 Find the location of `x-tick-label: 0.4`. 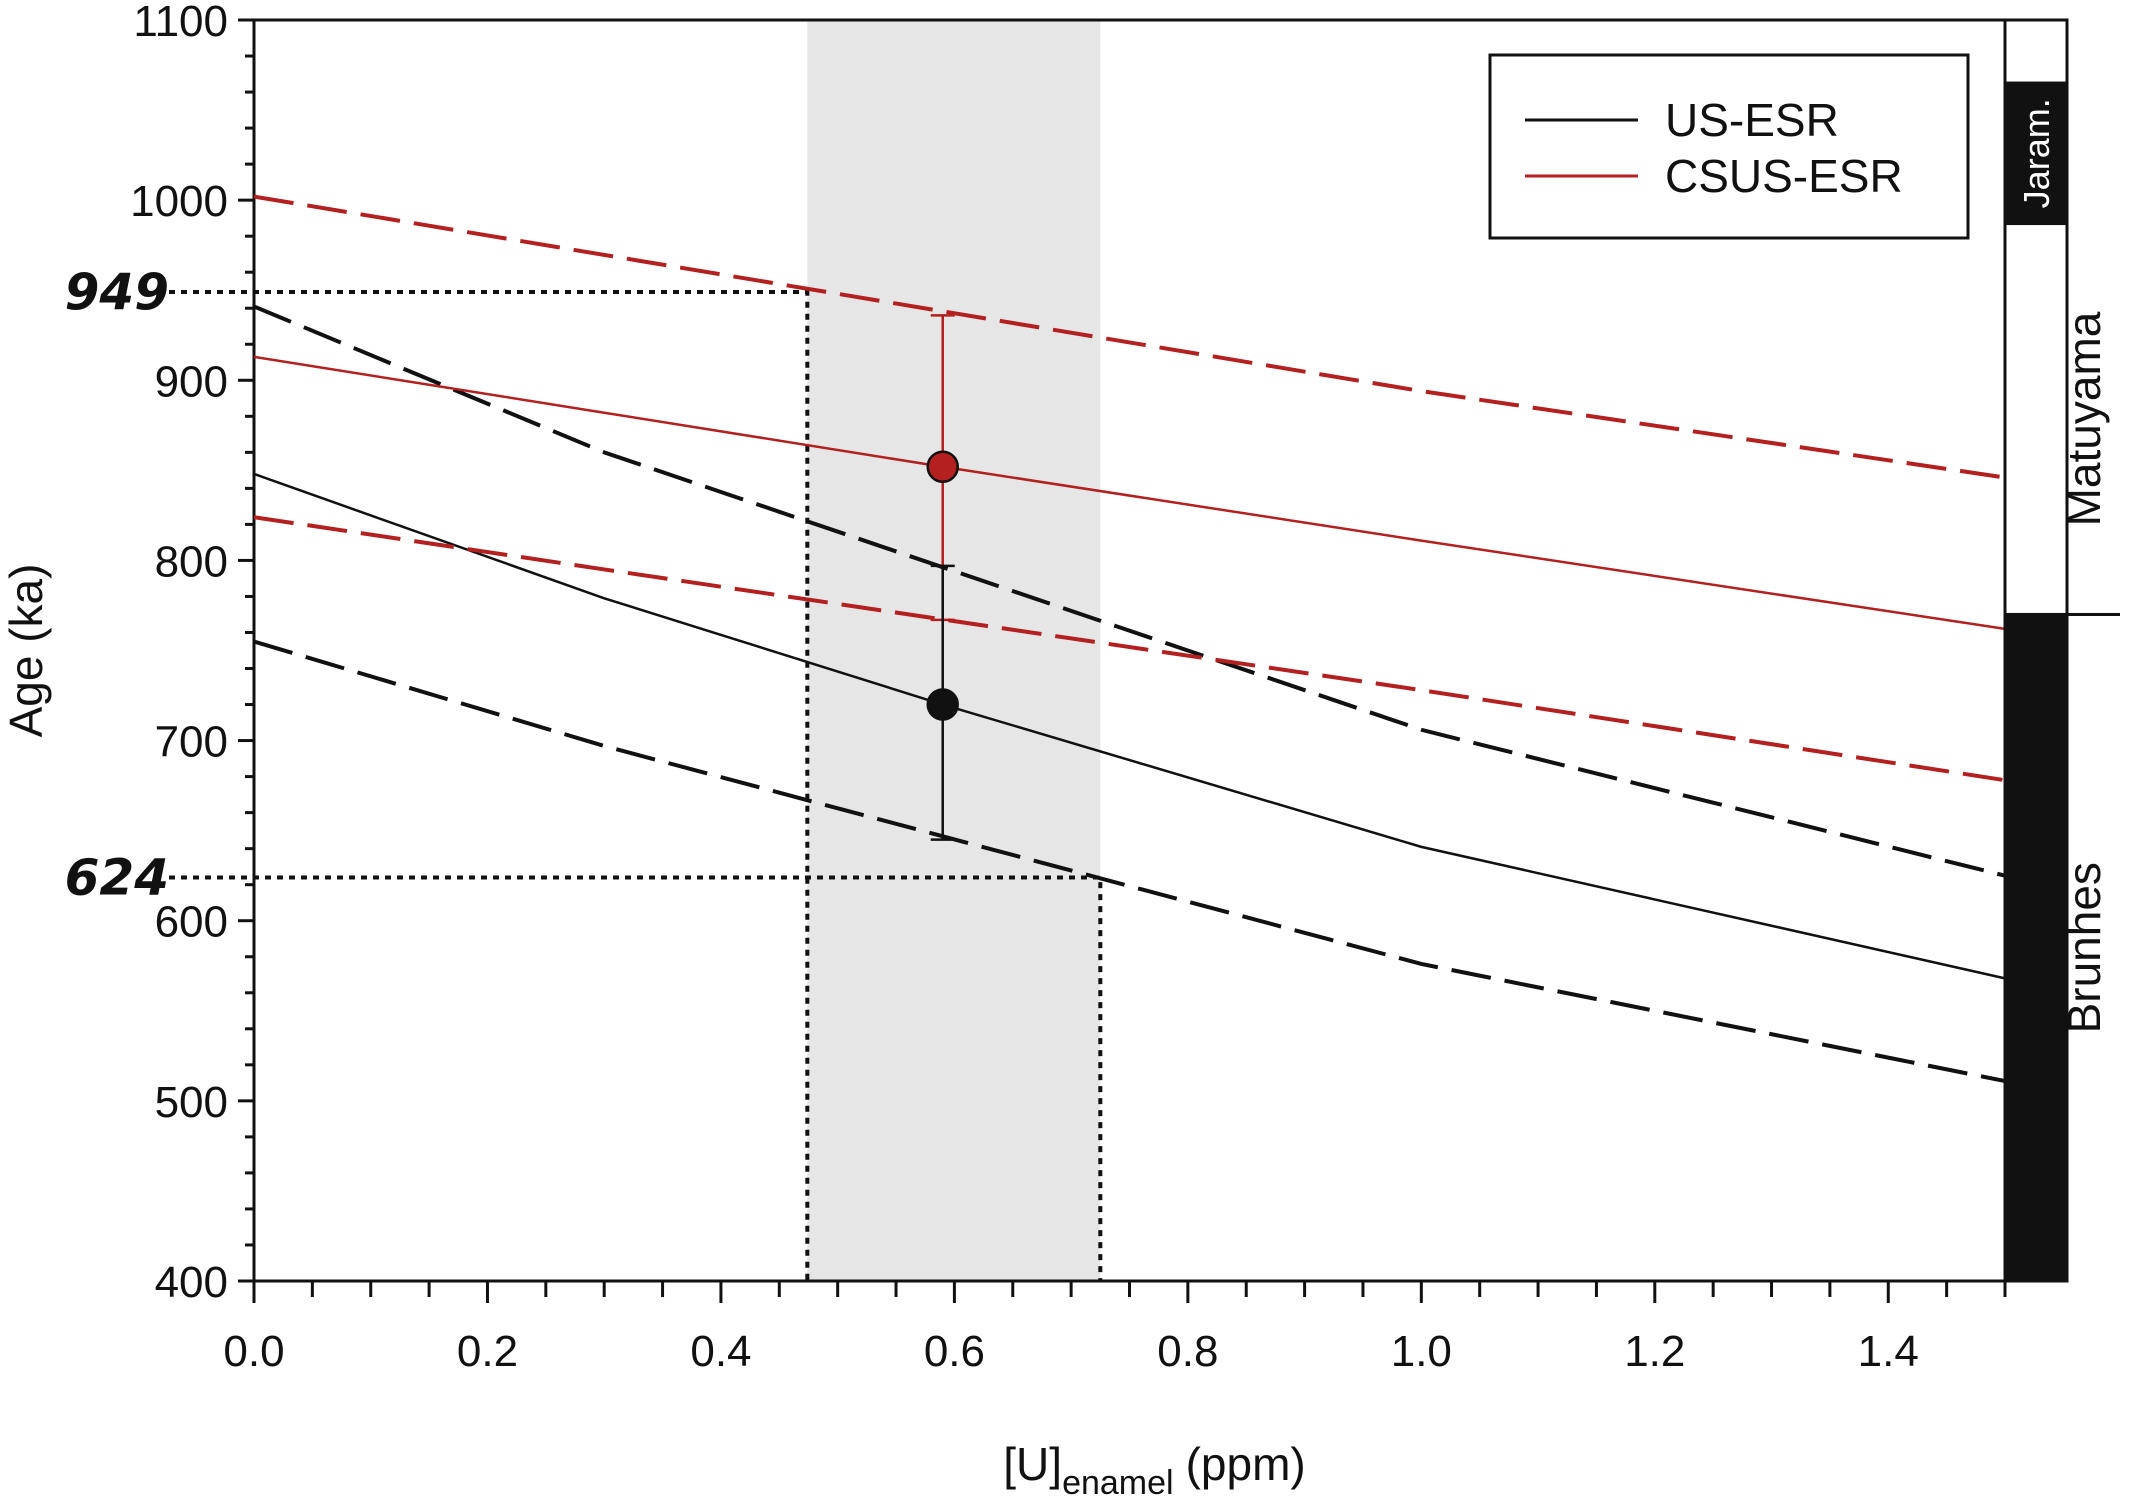

x-tick-label: 0.4 is located at coordinates (720, 1351).